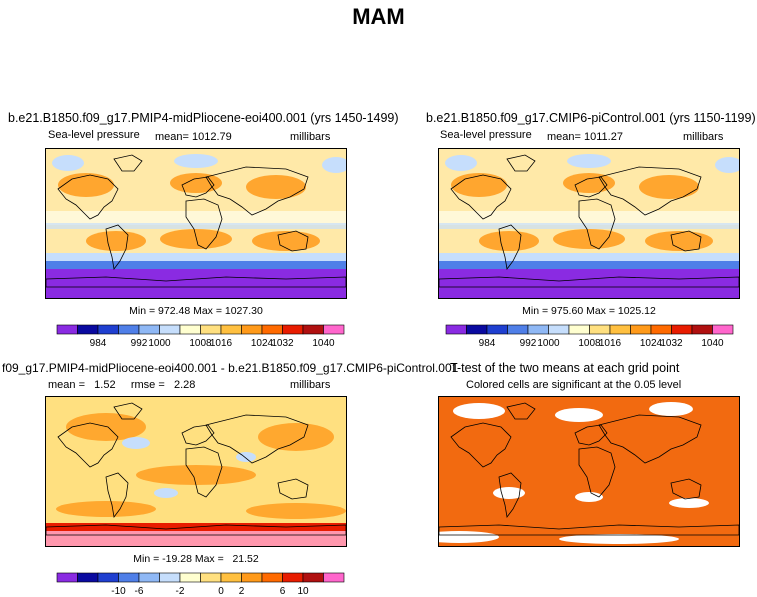 The height and width of the screenshot is (597, 757). I want to click on equatorial-low, so click(589, 226).